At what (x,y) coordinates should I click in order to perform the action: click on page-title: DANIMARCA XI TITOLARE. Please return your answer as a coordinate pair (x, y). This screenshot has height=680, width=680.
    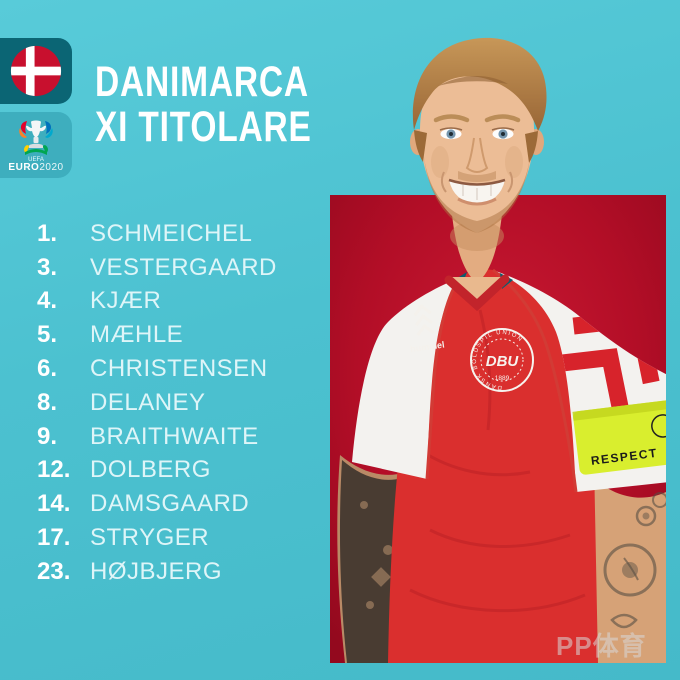
    Looking at the image, I should click on (203, 105).